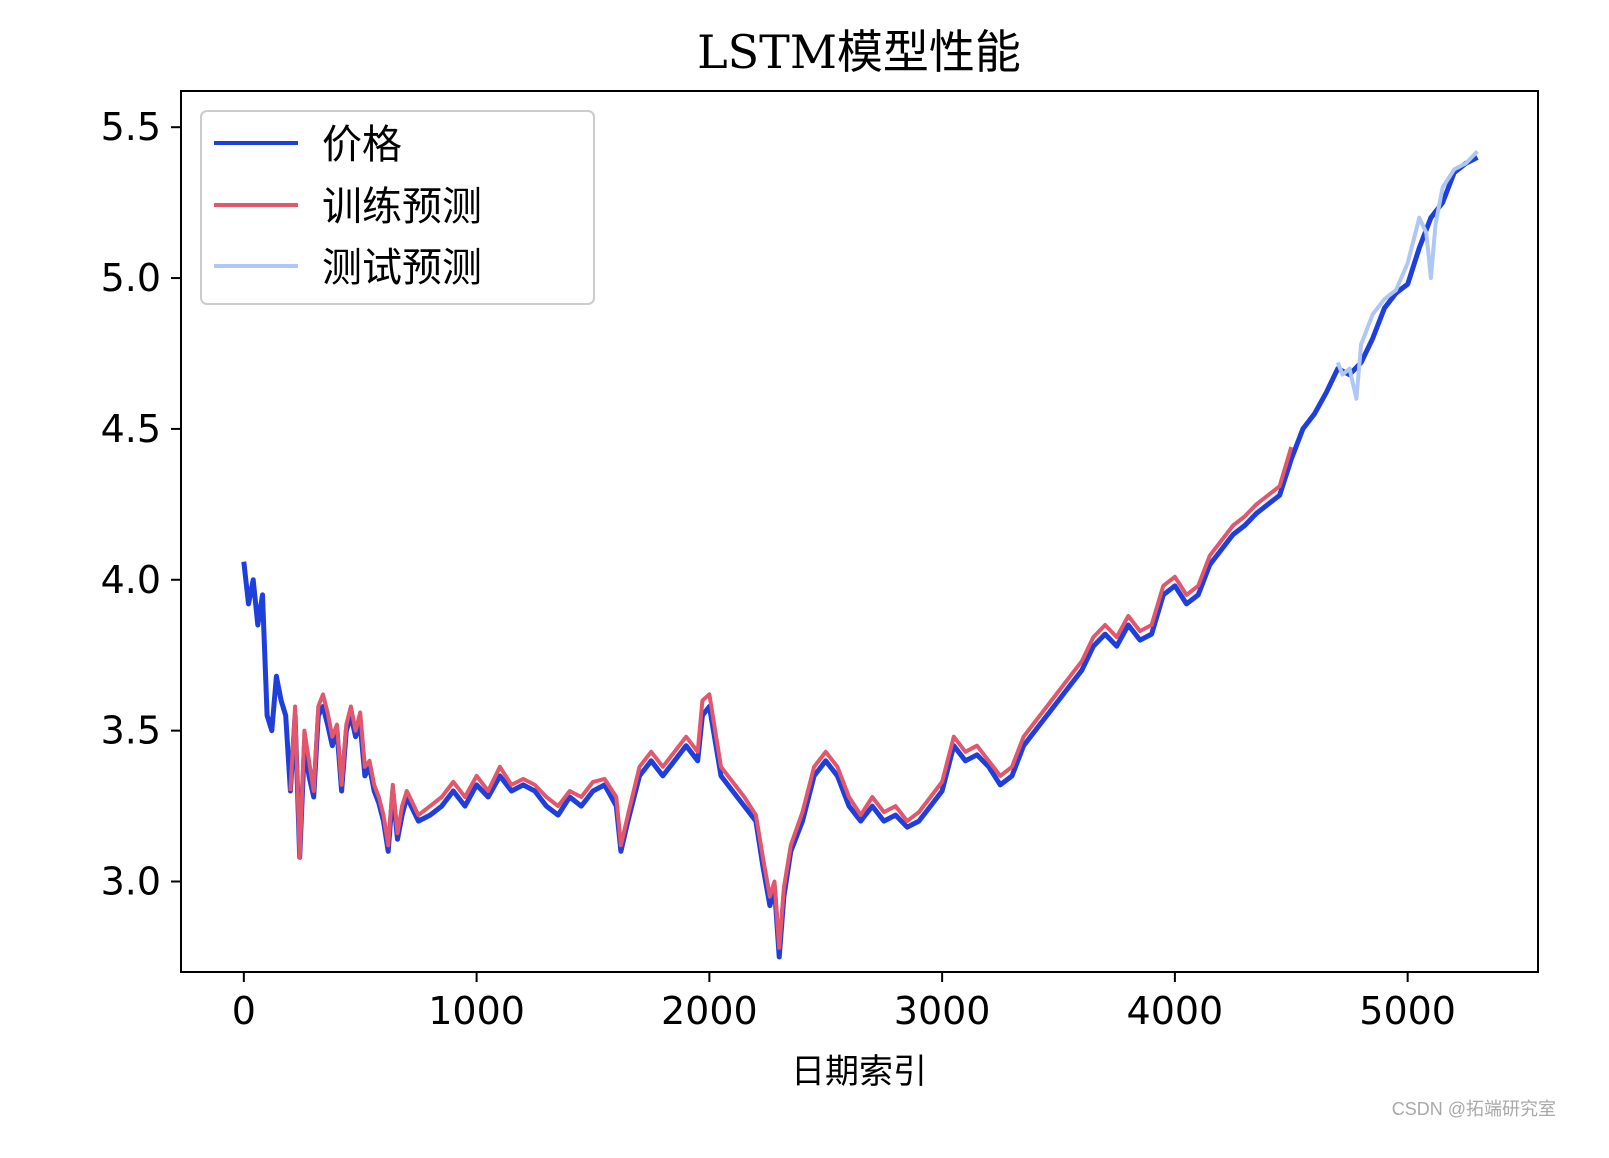  I want to click on legend-box, so click(397, 207).